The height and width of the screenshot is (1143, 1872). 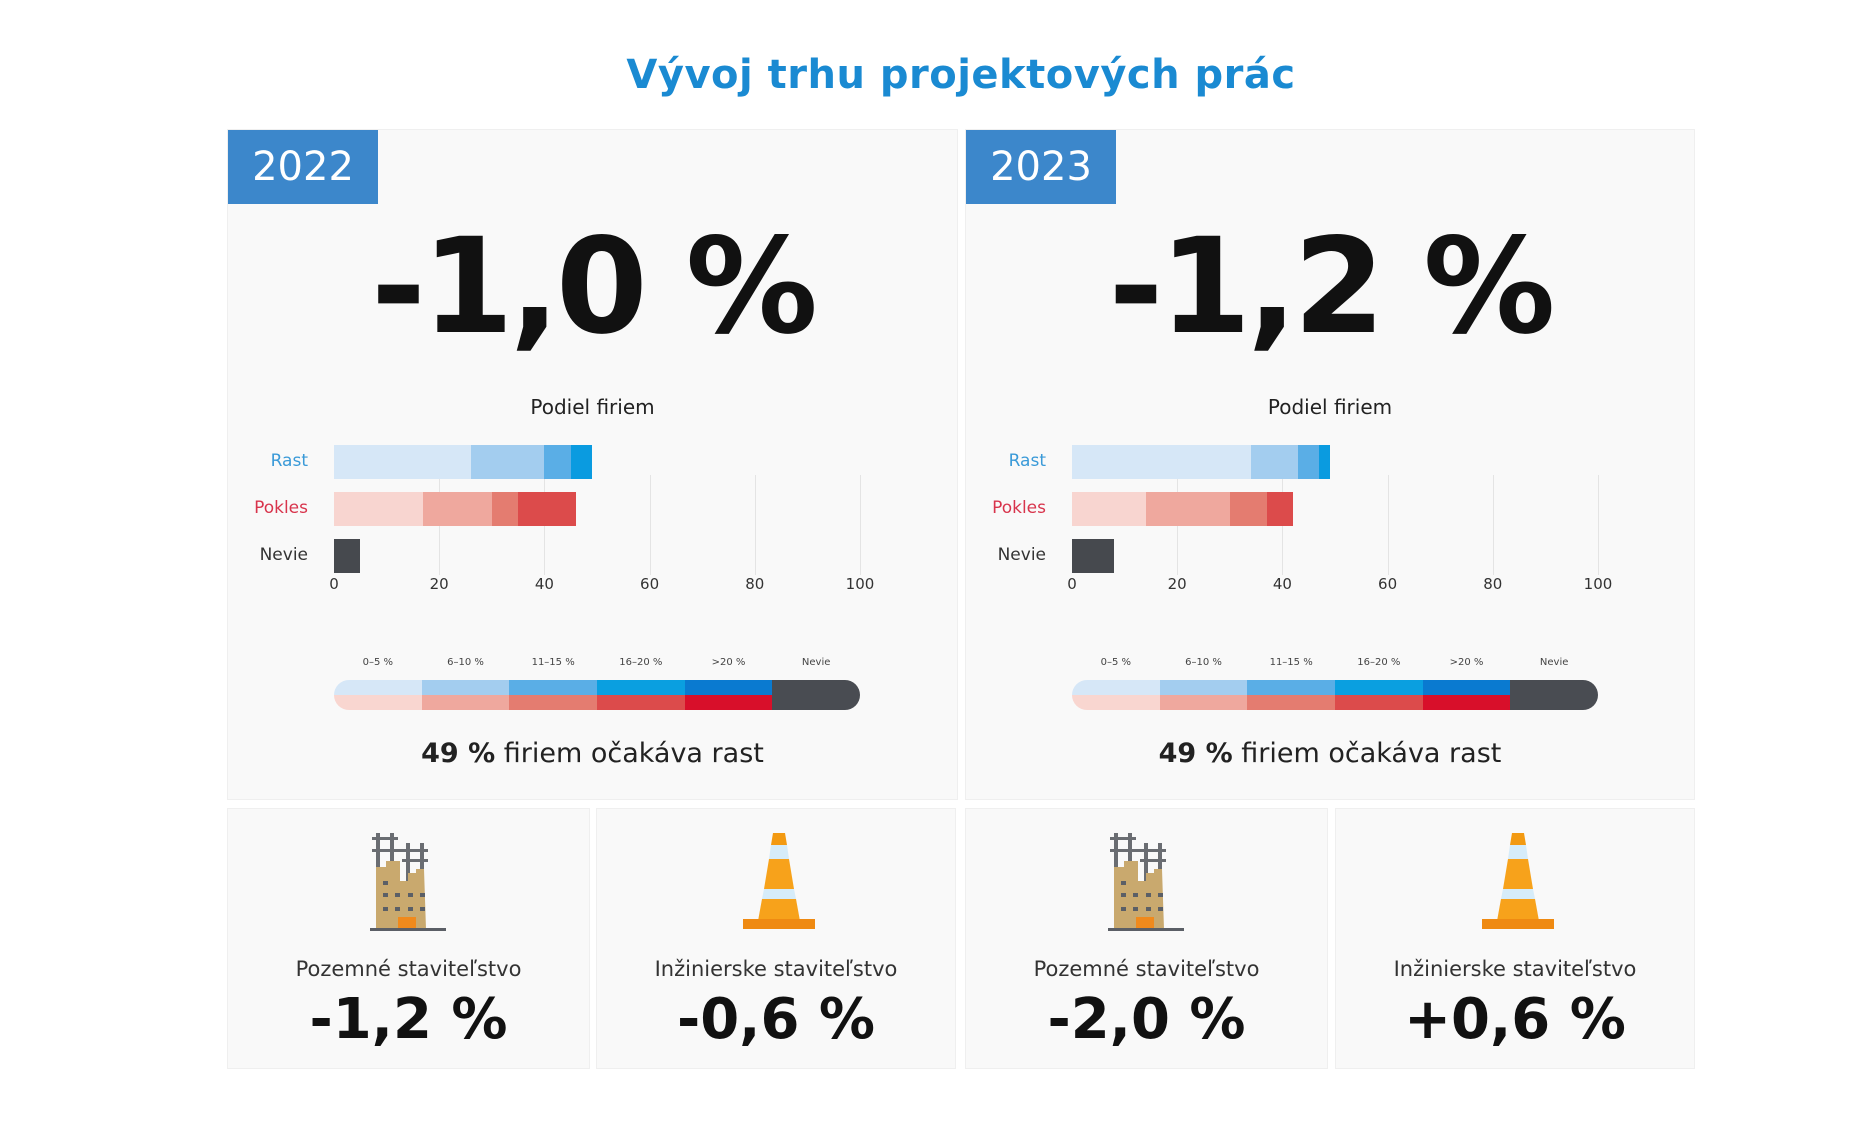 What do you see at coordinates (1291, 662) in the screenshot?
I see `legend-label: 11–15 %` at bounding box center [1291, 662].